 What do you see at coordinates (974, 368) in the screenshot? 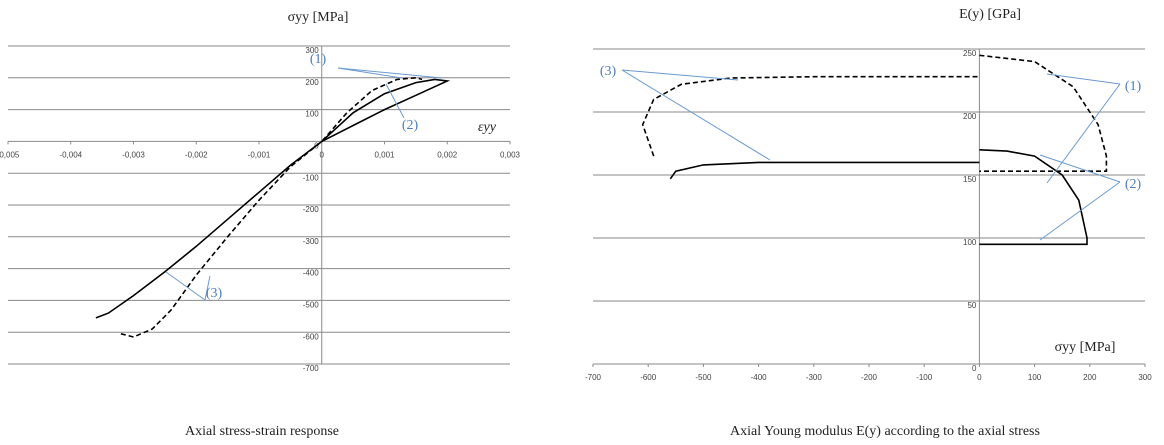
I see `y-tick-label: 0` at bounding box center [974, 368].